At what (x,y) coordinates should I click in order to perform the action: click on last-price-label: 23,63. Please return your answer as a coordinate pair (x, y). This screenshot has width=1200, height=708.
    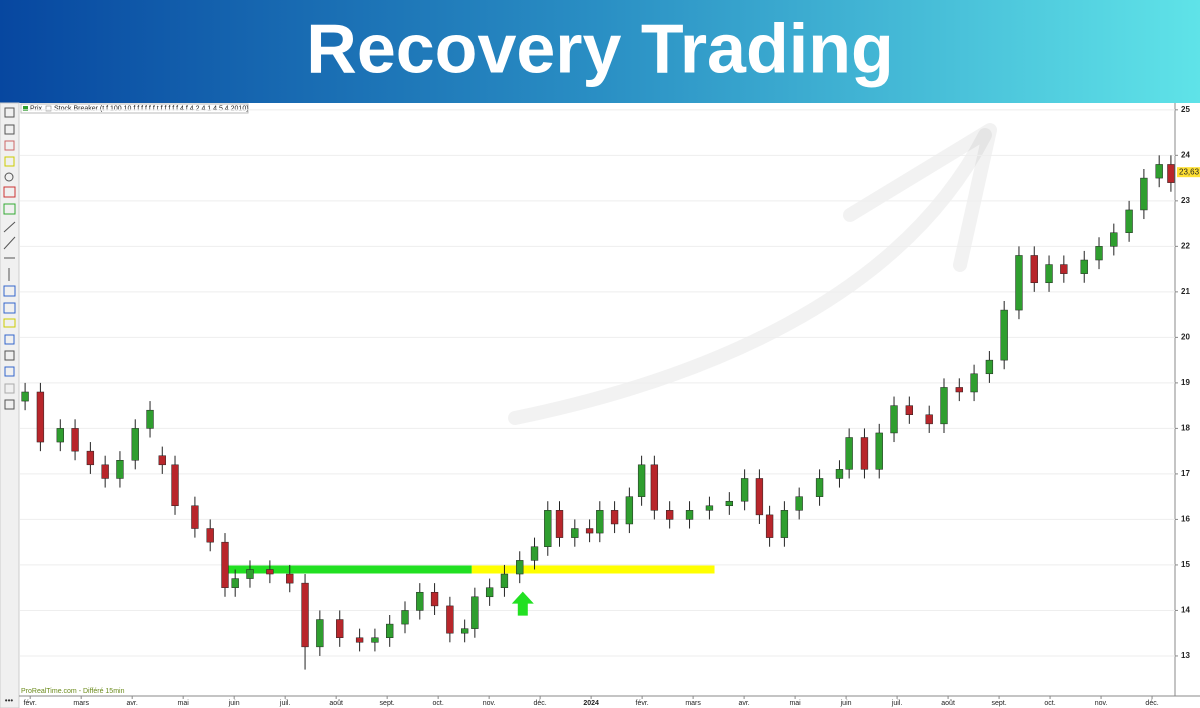
    Looking at the image, I should click on (1189, 171).